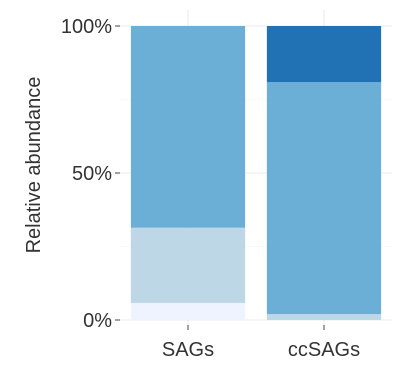 The height and width of the screenshot is (369, 404). Describe the element at coordinates (92, 174) in the screenshot. I see `y-tick-label: 50%` at that location.